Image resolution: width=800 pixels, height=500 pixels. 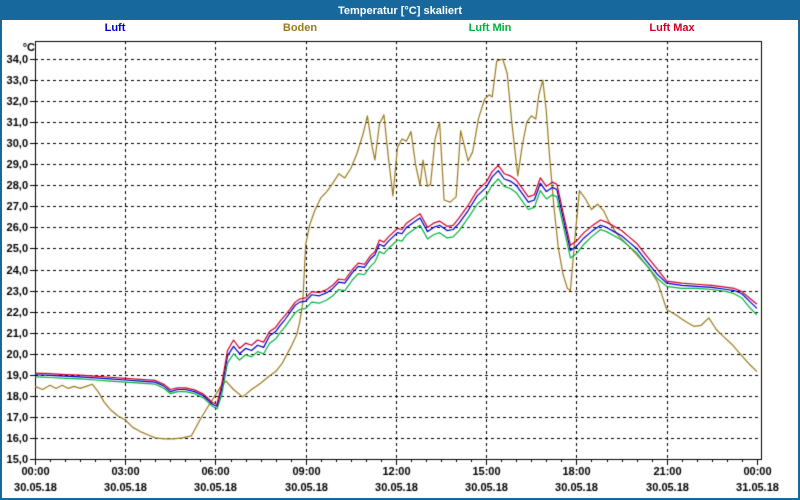 I want to click on title-bar: Temperatur [°C] skaliert, so click(x=400, y=11).